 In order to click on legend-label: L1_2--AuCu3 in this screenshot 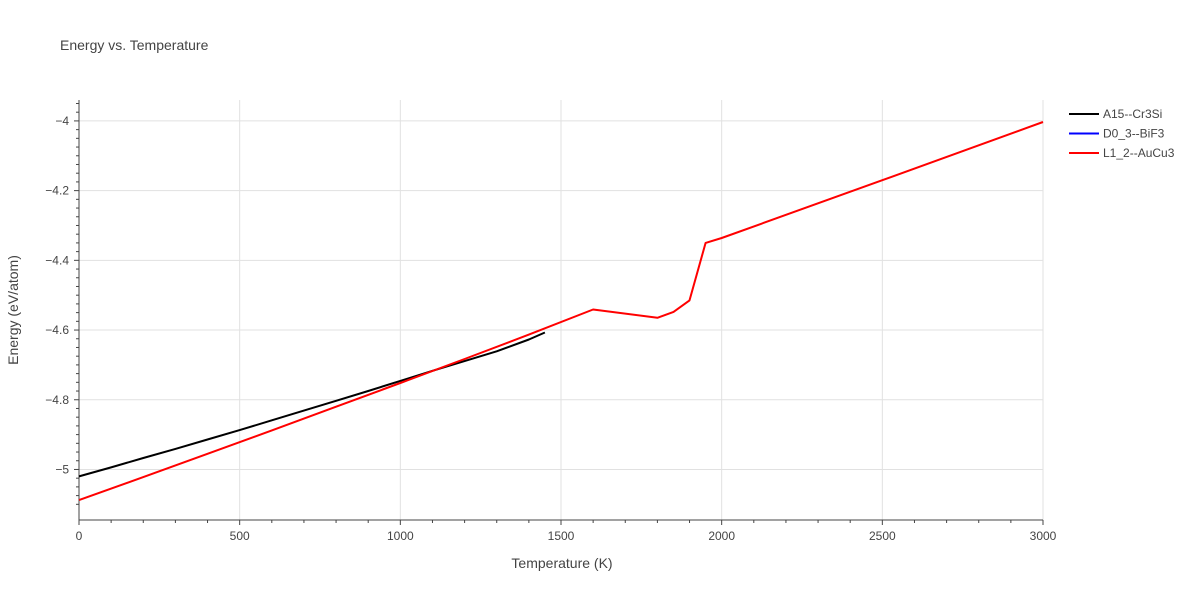, I will do `click(1139, 153)`.